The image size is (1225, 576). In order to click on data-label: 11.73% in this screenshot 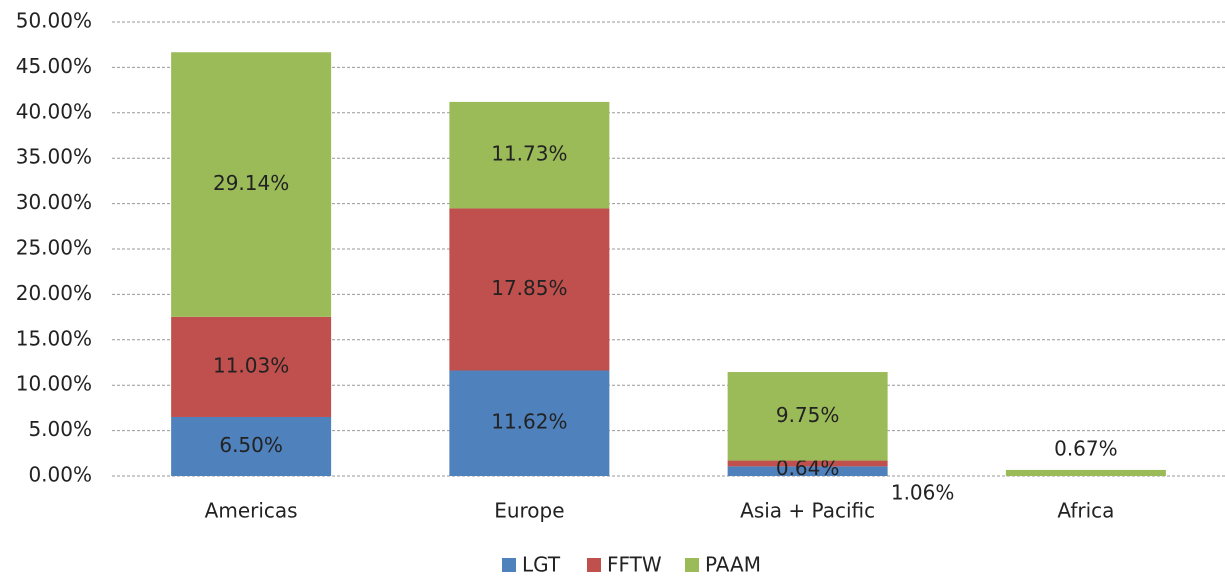, I will do `click(529, 154)`.